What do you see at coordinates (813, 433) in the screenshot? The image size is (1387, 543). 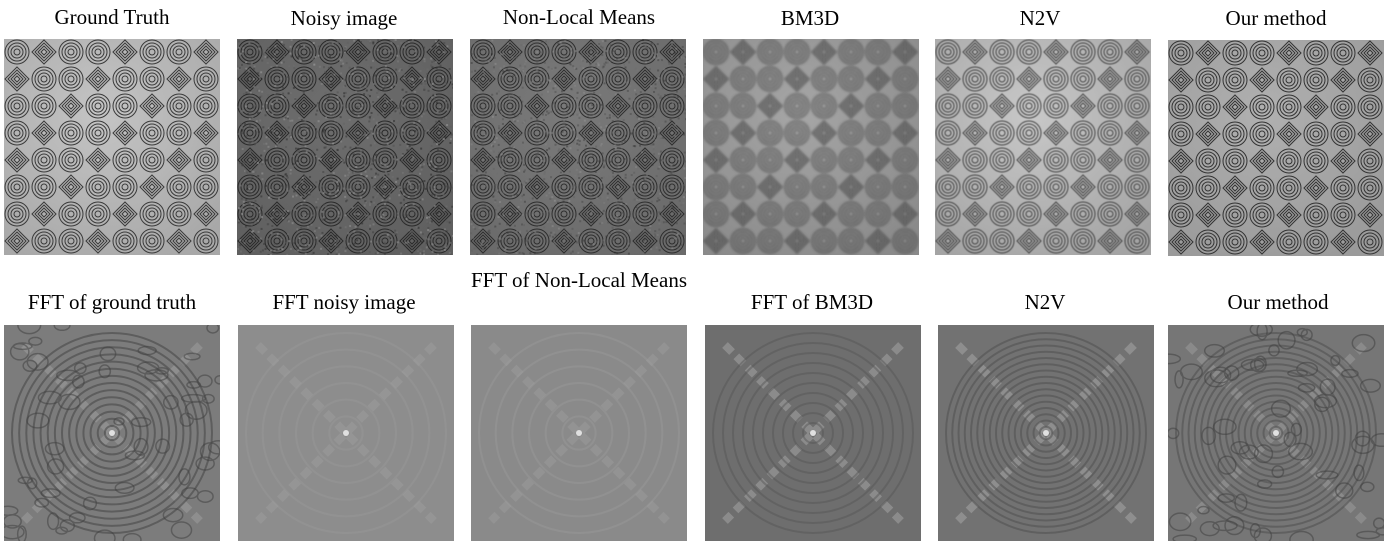 I see `fft-bm3d` at bounding box center [813, 433].